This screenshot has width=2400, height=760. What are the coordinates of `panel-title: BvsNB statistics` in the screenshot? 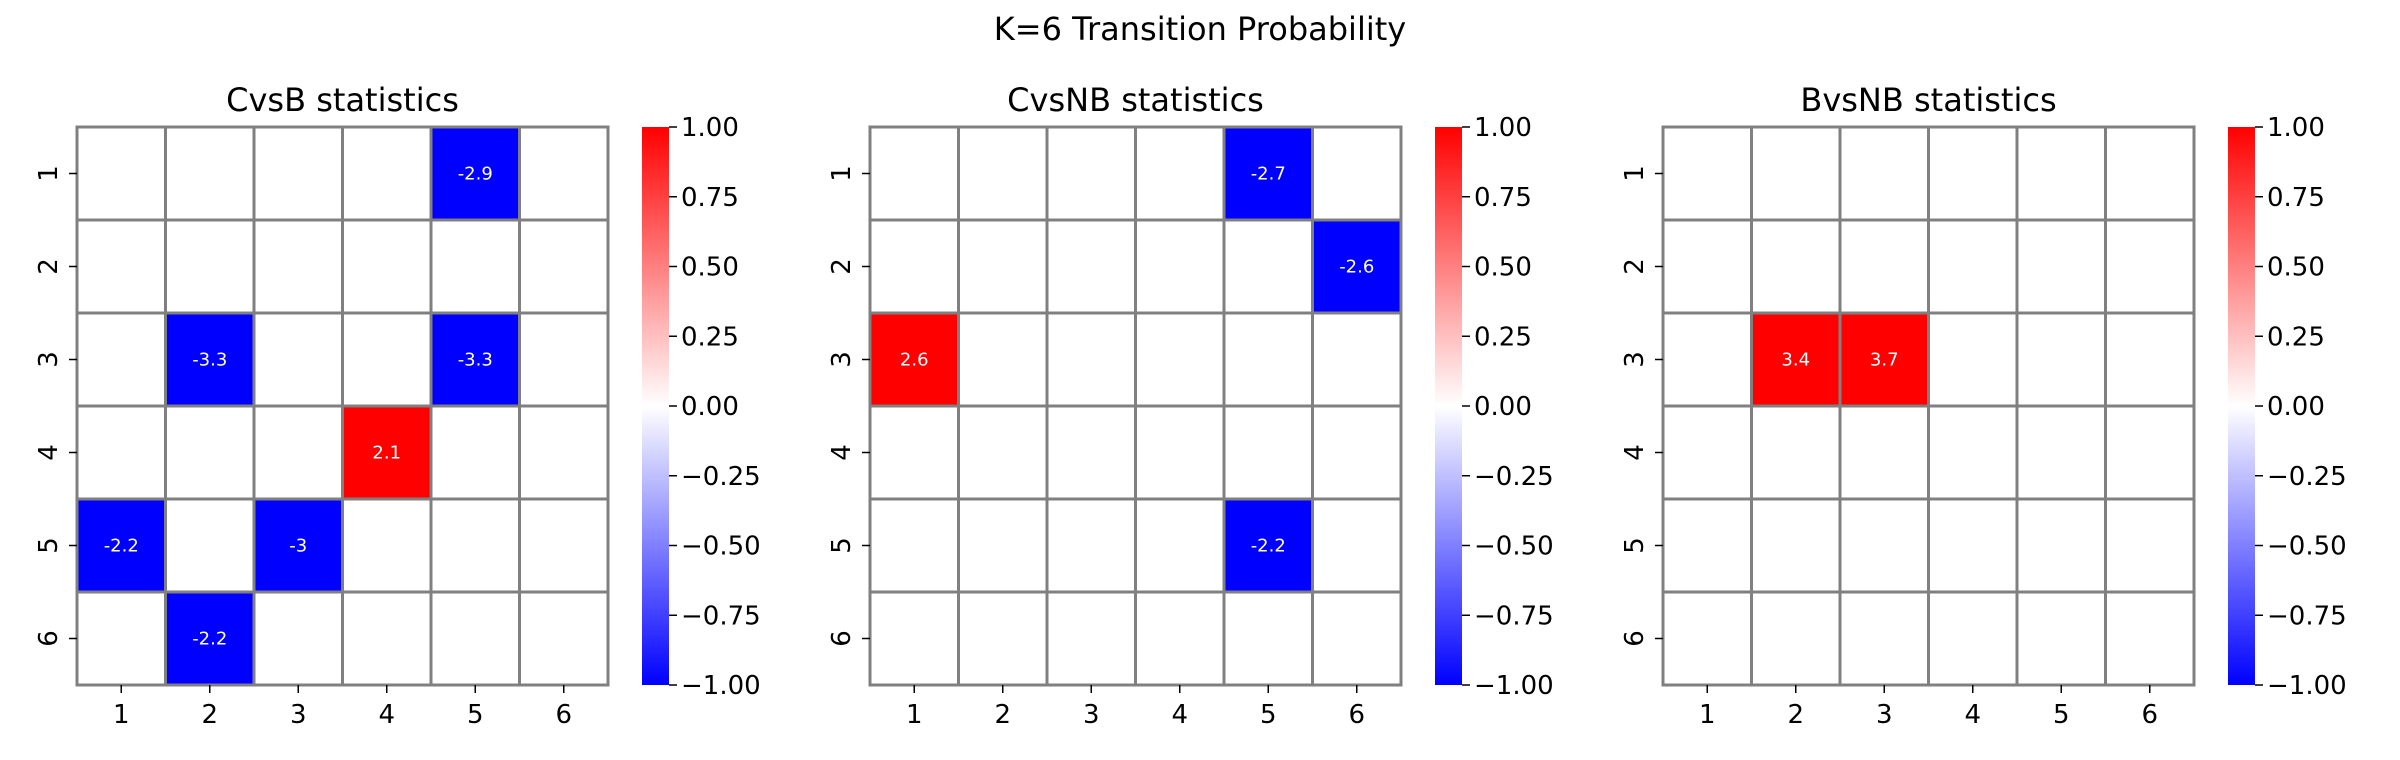 It's located at (1928, 100).